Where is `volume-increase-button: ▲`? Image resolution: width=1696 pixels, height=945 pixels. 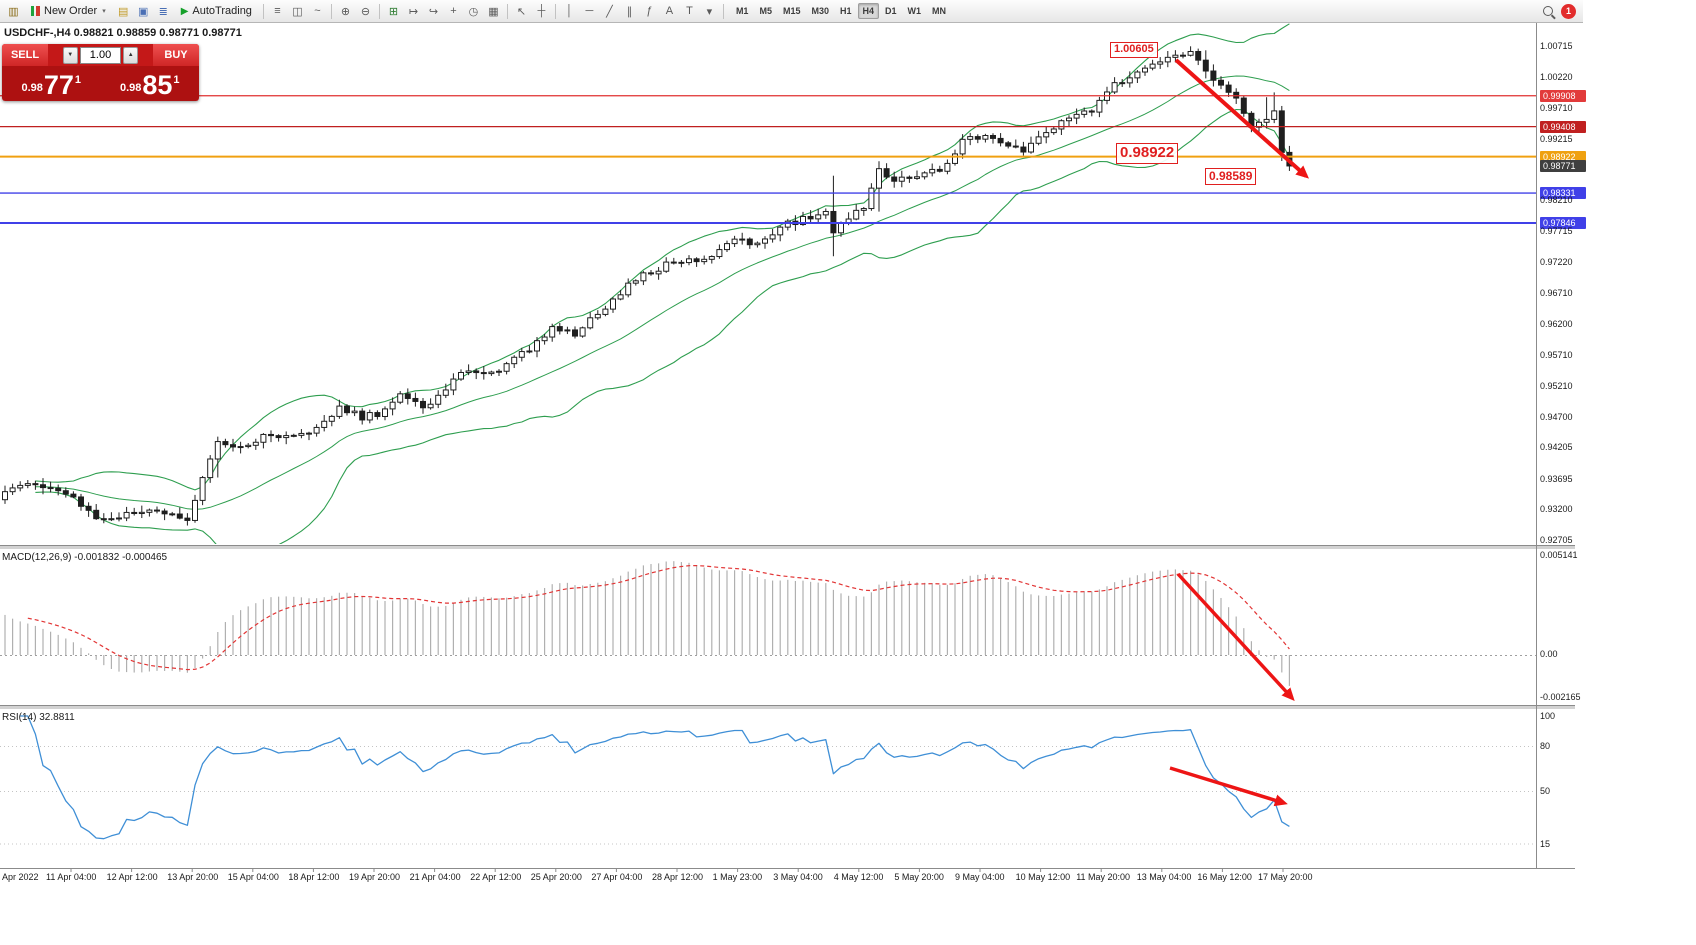 volume-increase-button: ▲ is located at coordinates (131, 55).